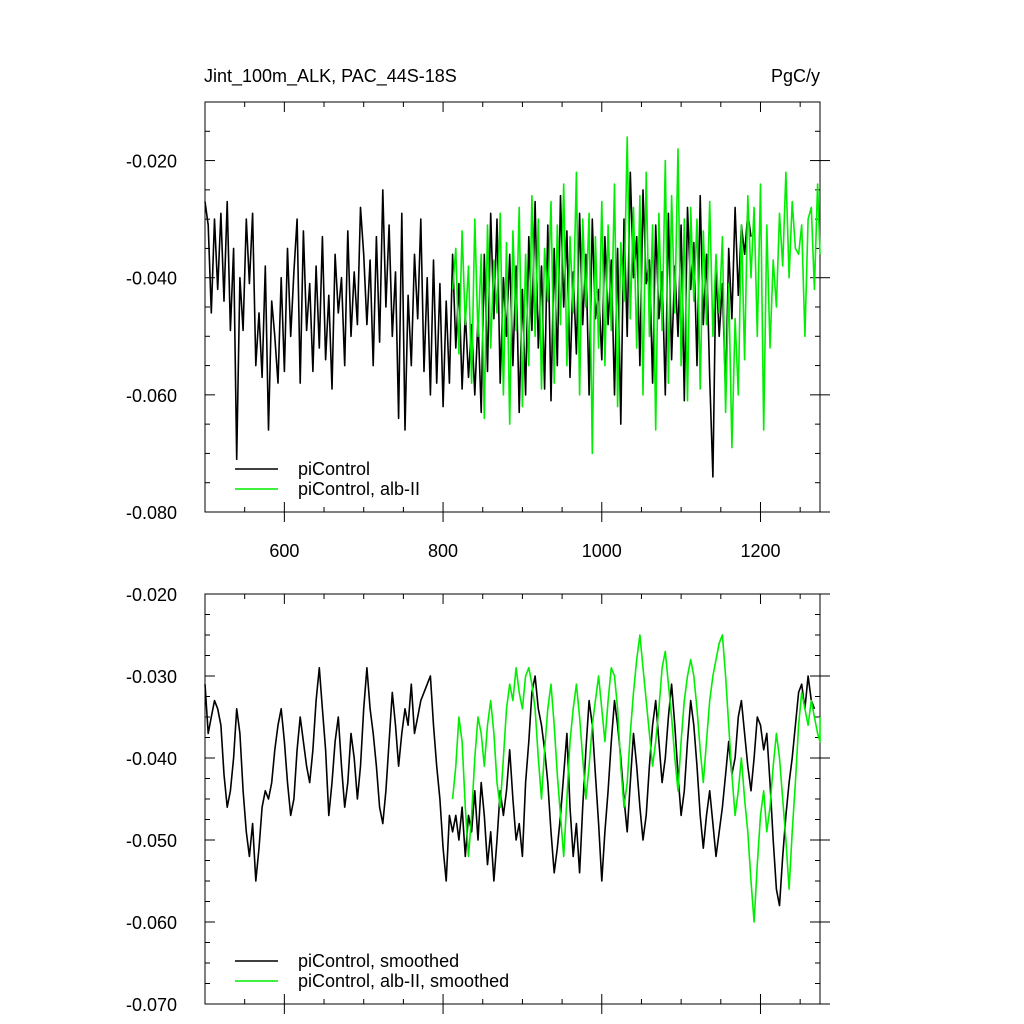 This screenshot has height=1024, width=1024. What do you see at coordinates (760, 551) in the screenshot?
I see `x-tick-label: 1200` at bounding box center [760, 551].